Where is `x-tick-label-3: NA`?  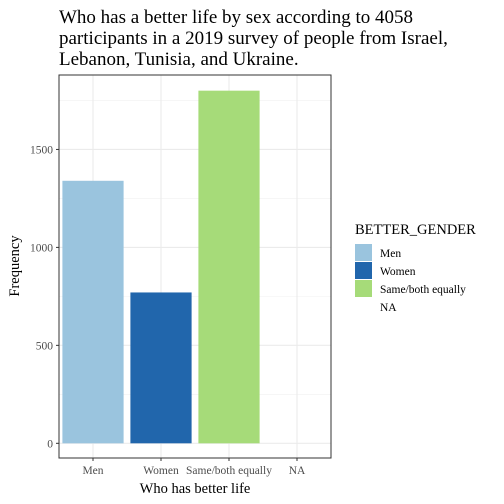
x-tick-label-3: NA is located at coordinates (297, 471).